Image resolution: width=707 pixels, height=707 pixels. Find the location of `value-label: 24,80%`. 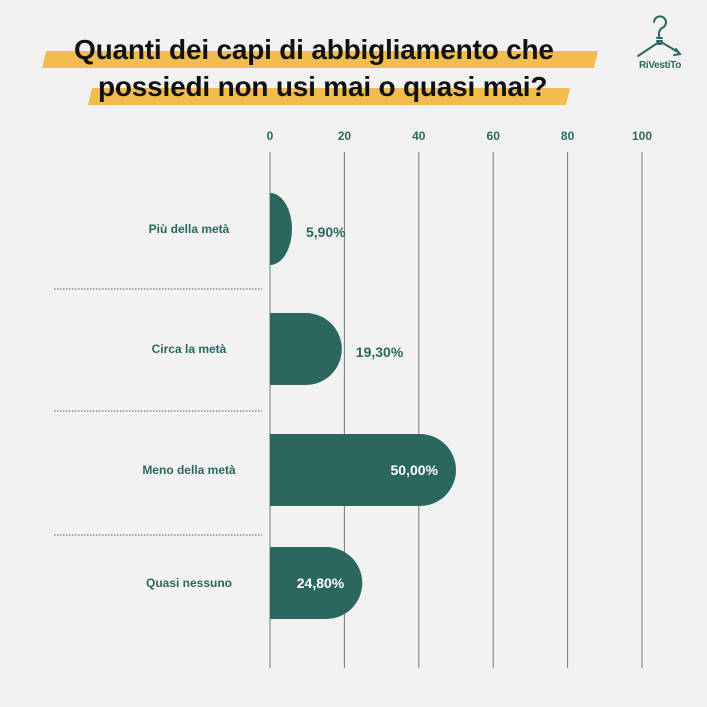

value-label: 24,80% is located at coordinates (321, 583).